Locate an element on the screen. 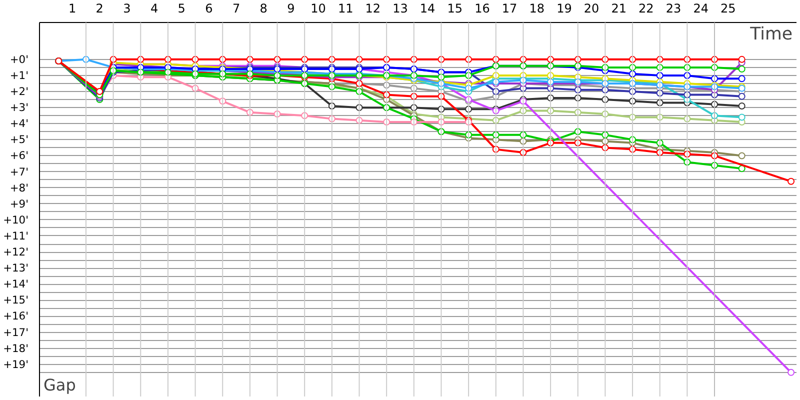  x-tick-label: 11 is located at coordinates (346, 9).